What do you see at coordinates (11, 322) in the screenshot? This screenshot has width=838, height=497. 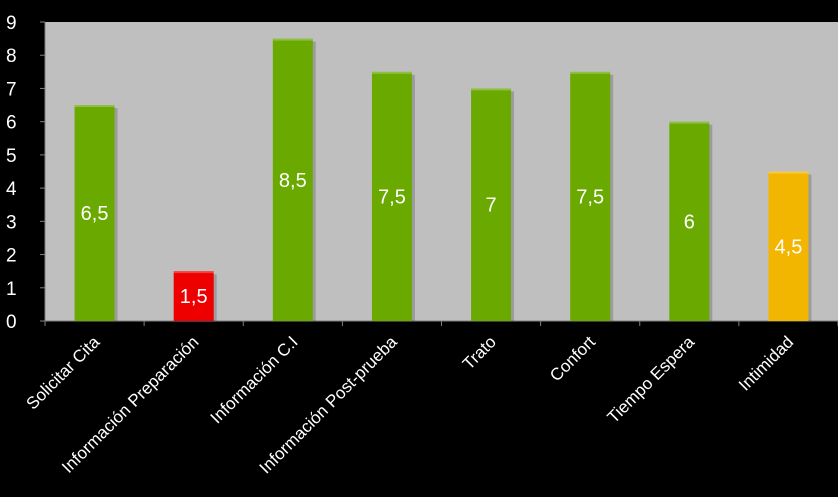 I see `y-tick-label: 0` at bounding box center [11, 322].